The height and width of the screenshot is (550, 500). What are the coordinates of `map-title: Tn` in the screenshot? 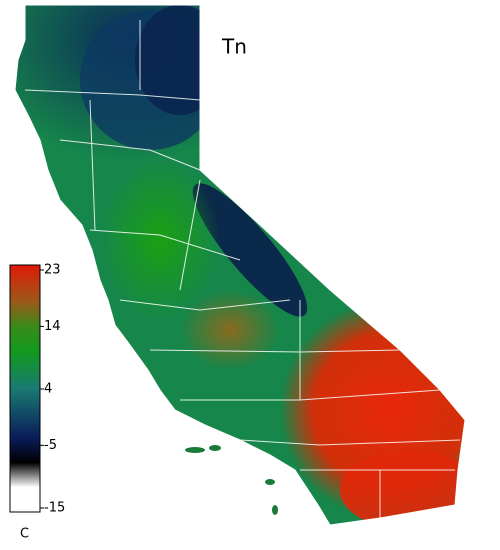 It's located at (234, 47).